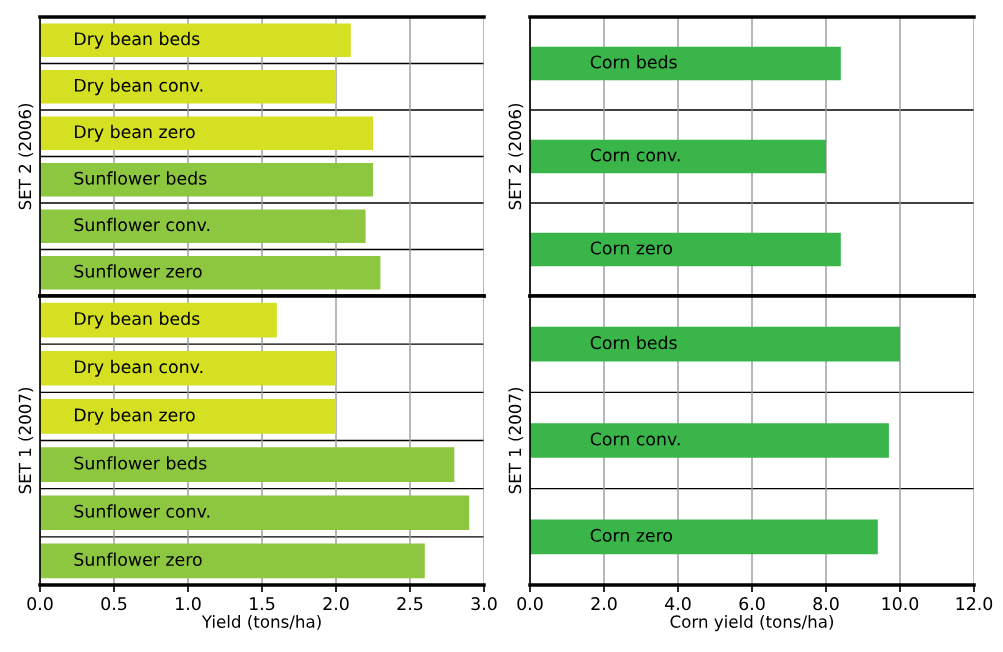 This screenshot has height=652, width=1003. I want to click on x-tick-label: 1.0, so click(188, 604).